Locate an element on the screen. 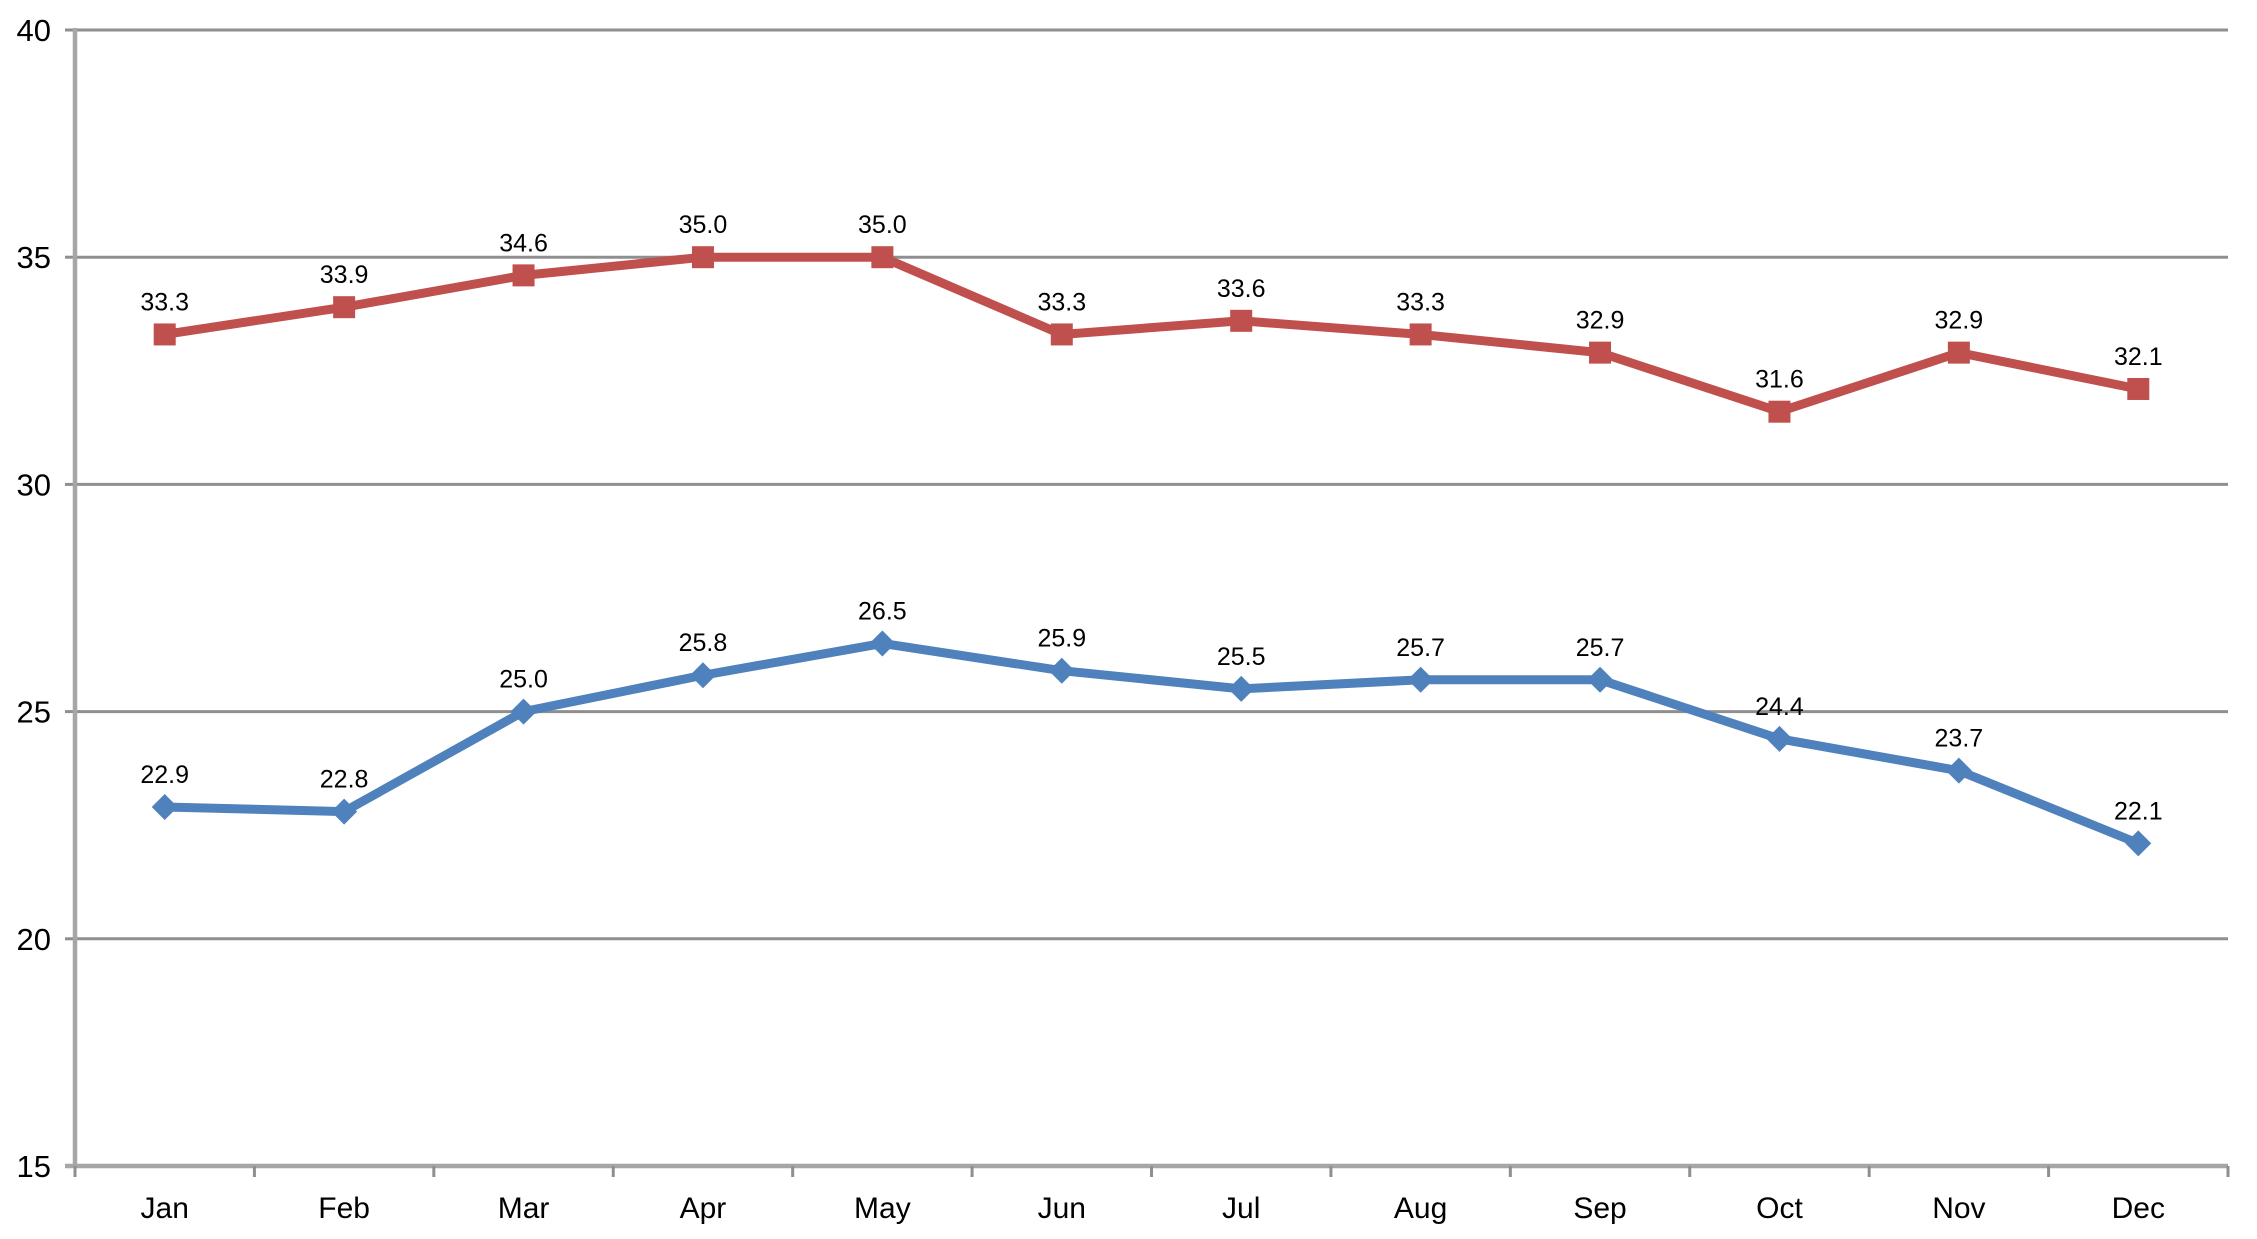 This screenshot has height=1239, width=2257. lower-blue-series-line is located at coordinates (1152, 743).